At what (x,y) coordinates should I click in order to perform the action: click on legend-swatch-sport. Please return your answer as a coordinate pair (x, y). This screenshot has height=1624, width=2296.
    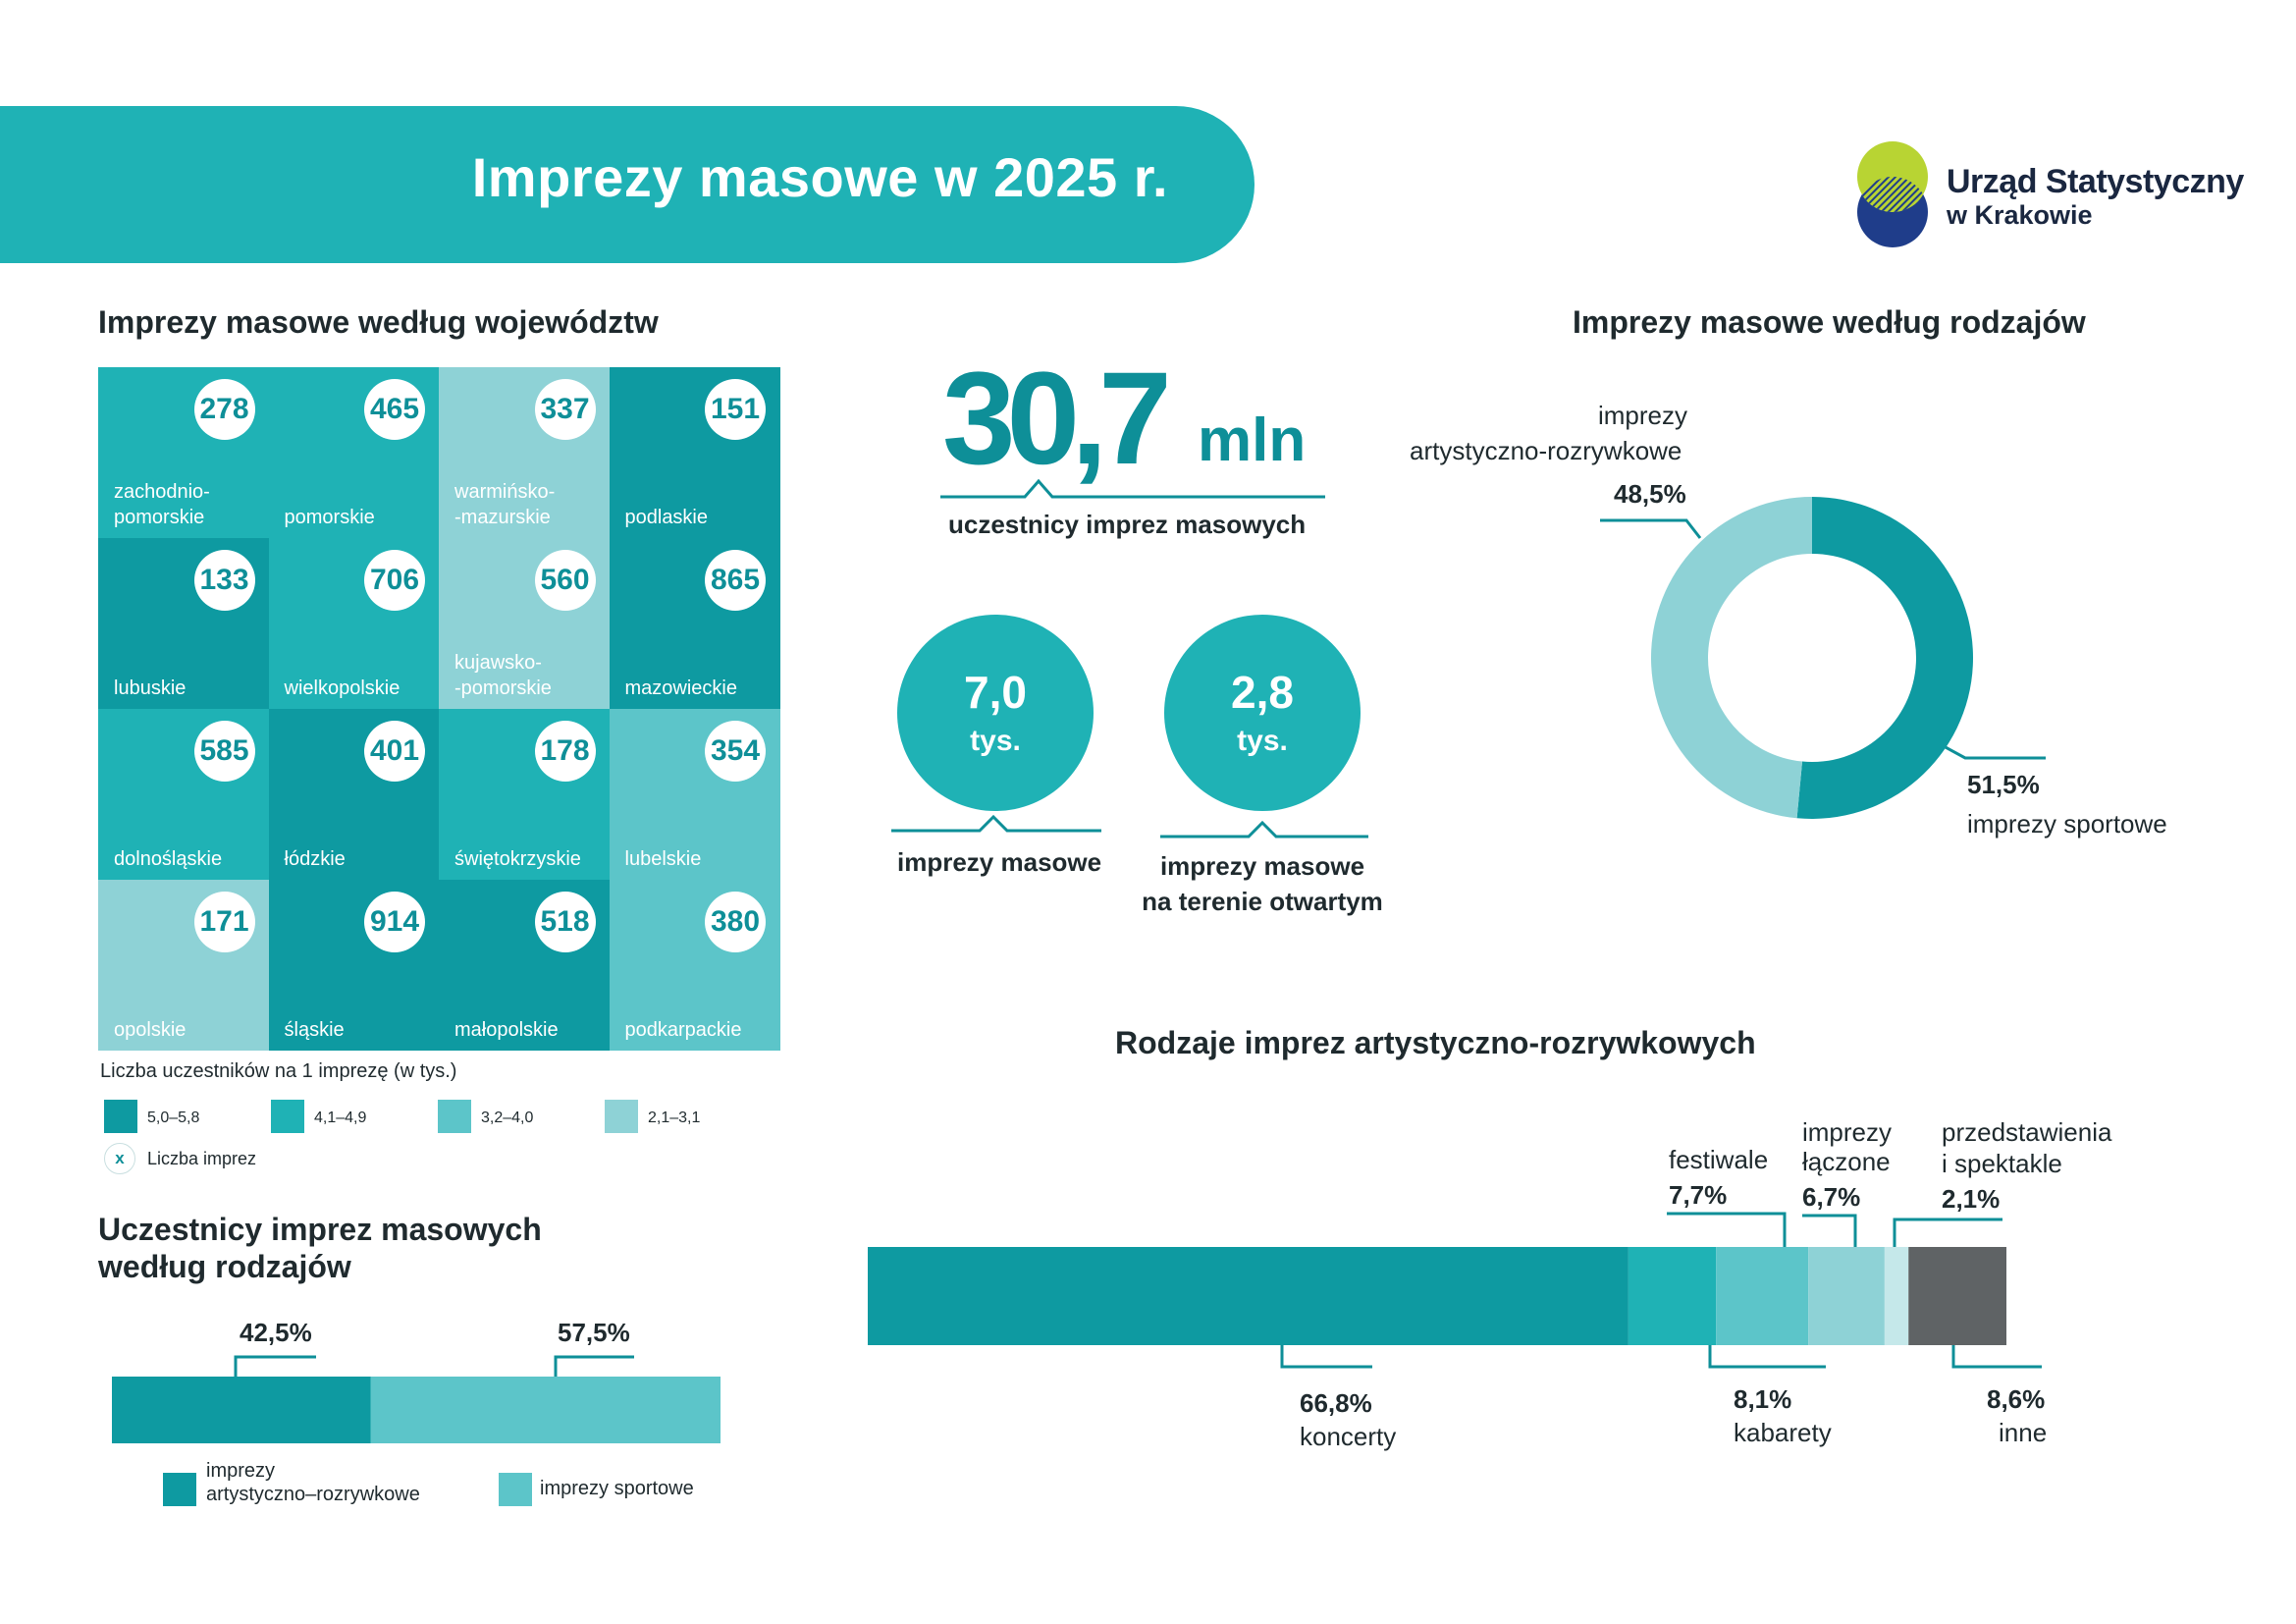
    Looking at the image, I should click on (515, 1489).